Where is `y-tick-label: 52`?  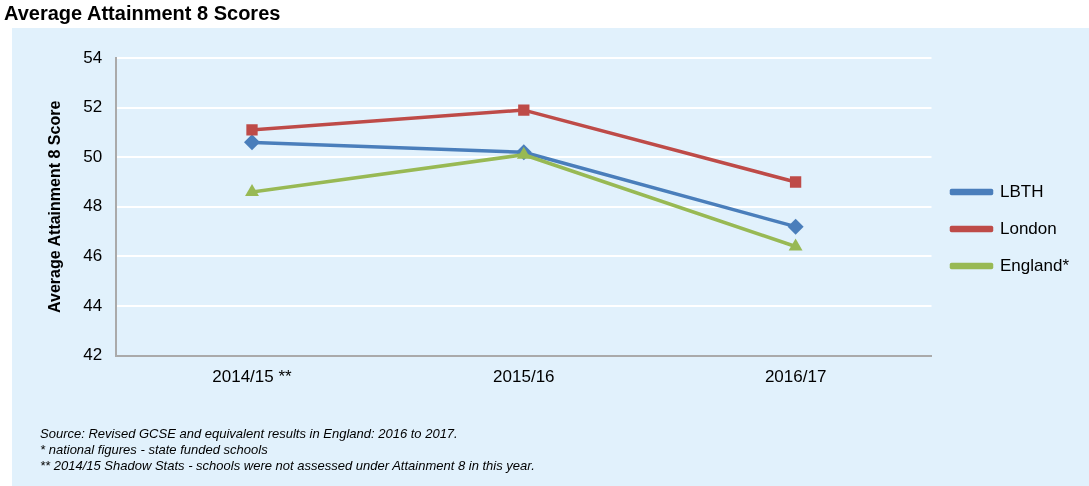
y-tick-label: 52 is located at coordinates (93, 107).